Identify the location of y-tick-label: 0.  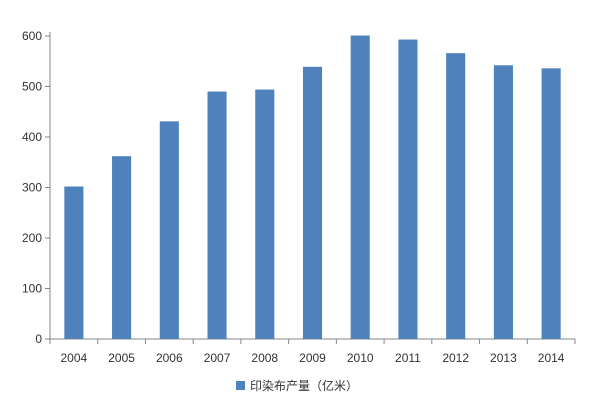
(38, 339).